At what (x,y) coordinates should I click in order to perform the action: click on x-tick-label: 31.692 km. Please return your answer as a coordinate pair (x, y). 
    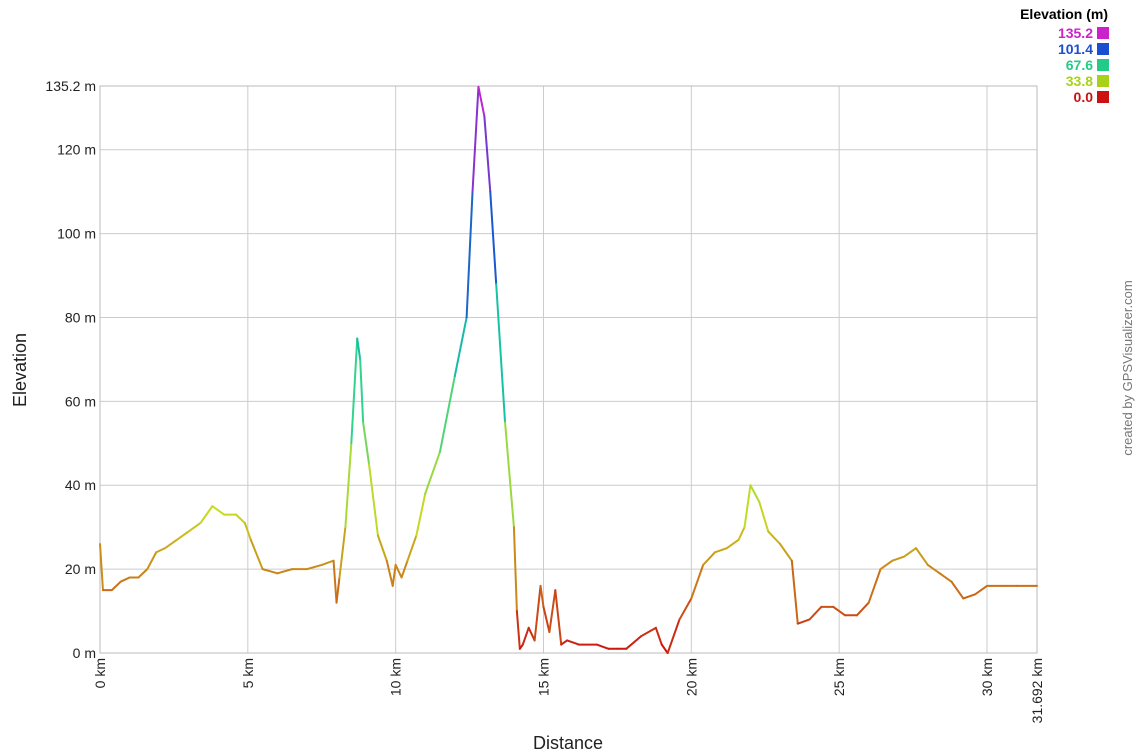
    Looking at the image, I should click on (1037, 690).